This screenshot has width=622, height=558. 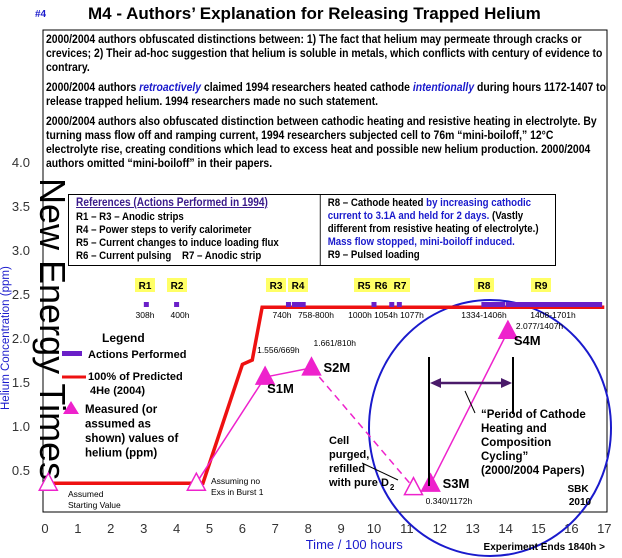 I want to click on p2-text: 2000/2004 authors, so click(x=93, y=87).